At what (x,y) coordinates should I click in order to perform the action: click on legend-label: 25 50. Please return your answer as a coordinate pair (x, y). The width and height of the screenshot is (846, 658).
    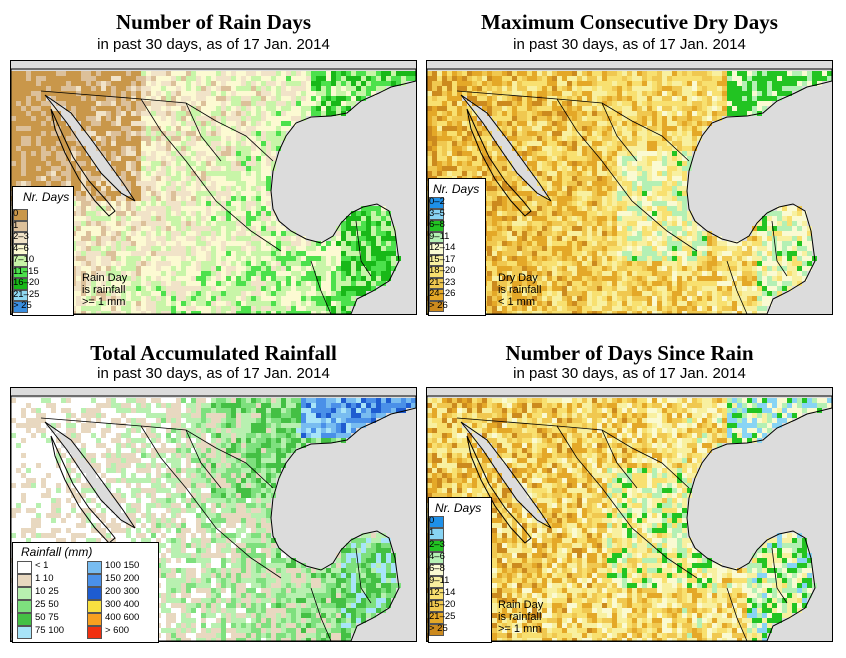
    Looking at the image, I should click on (47, 604).